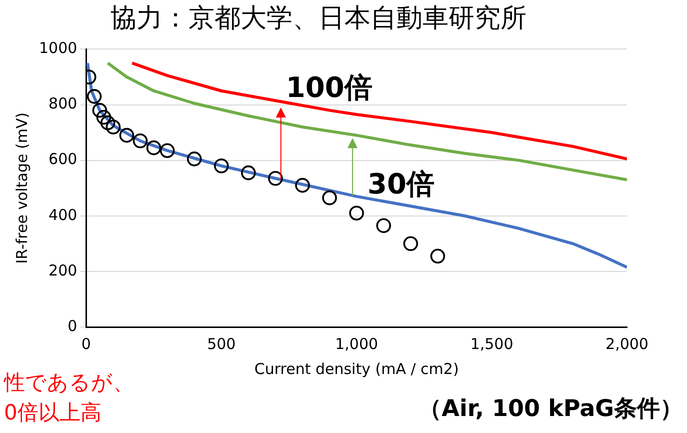  What do you see at coordinates (221, 343) in the screenshot?
I see `x-tick-label: 500` at bounding box center [221, 343].